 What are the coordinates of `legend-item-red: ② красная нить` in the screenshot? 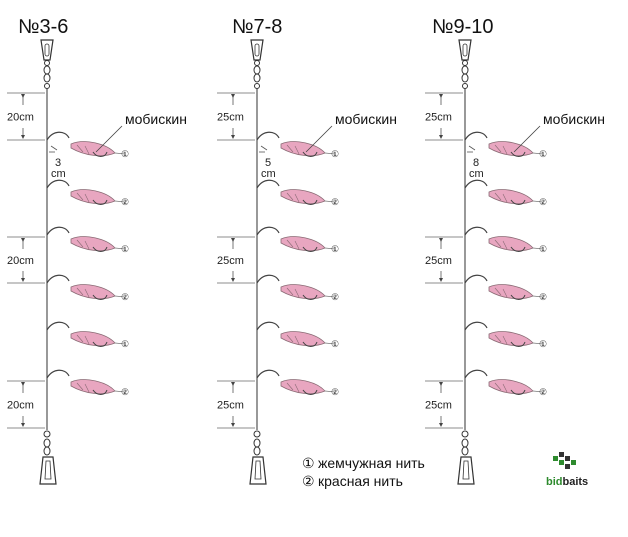 It's located at (352, 481).